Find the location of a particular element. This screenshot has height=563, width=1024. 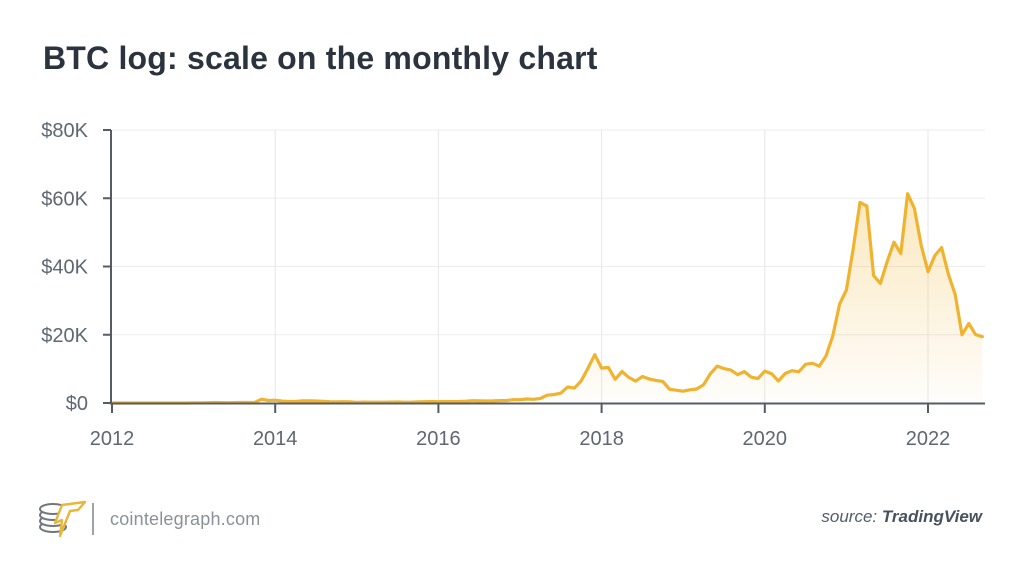

source-attribution: source: TradingView is located at coordinates (901, 517).